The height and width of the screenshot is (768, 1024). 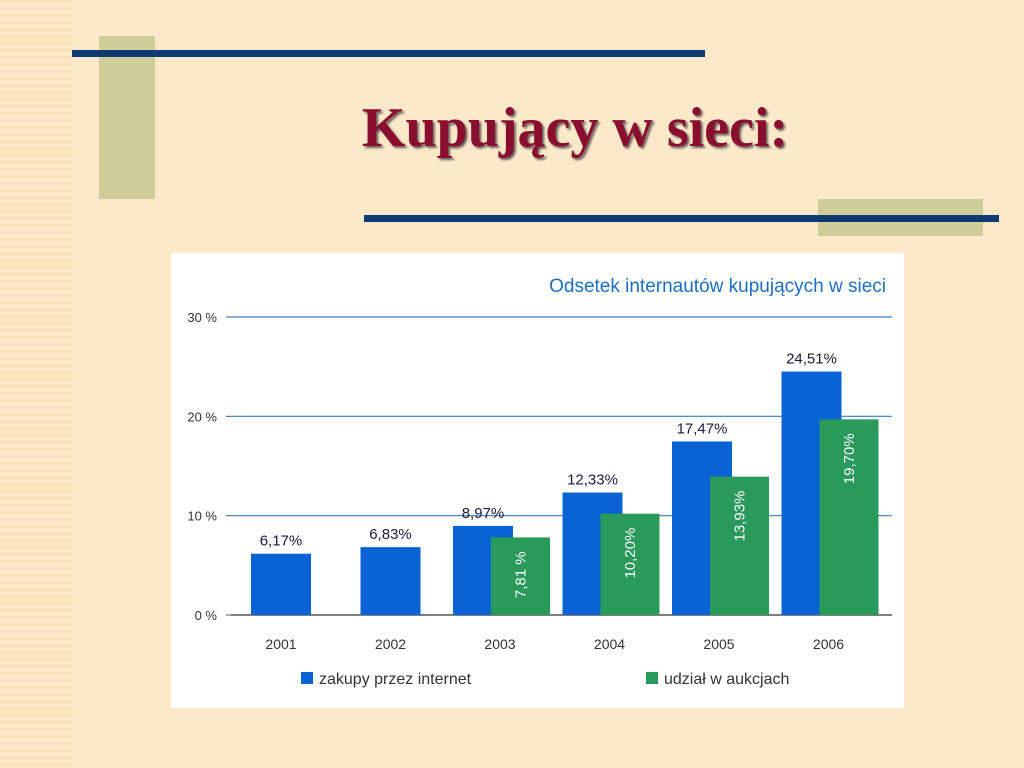 What do you see at coordinates (702, 428) in the screenshot?
I see `data-label-zakupy-2005: 17,47%` at bounding box center [702, 428].